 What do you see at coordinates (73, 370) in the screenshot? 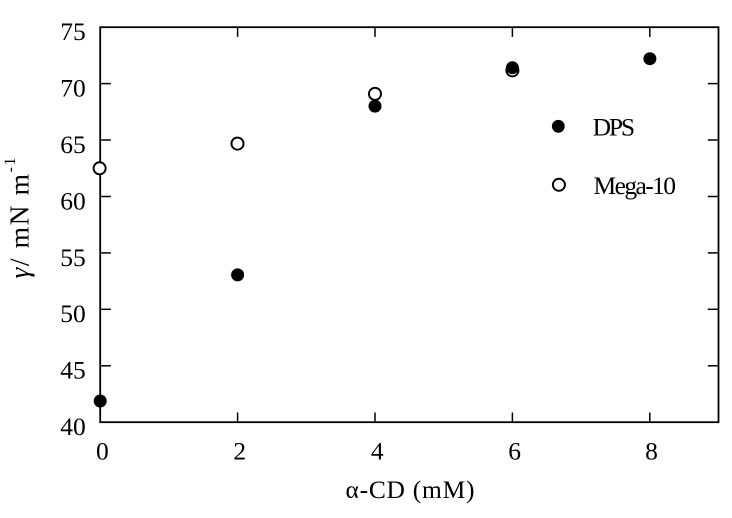
I see `svg-text: 45` at bounding box center [73, 370].